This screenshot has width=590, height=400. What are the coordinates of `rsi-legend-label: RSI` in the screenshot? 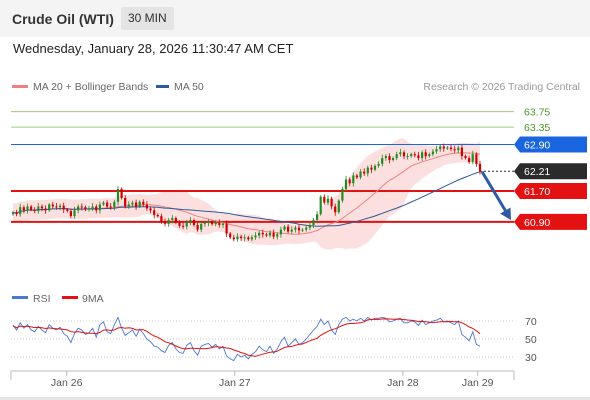 It's located at (42, 299).